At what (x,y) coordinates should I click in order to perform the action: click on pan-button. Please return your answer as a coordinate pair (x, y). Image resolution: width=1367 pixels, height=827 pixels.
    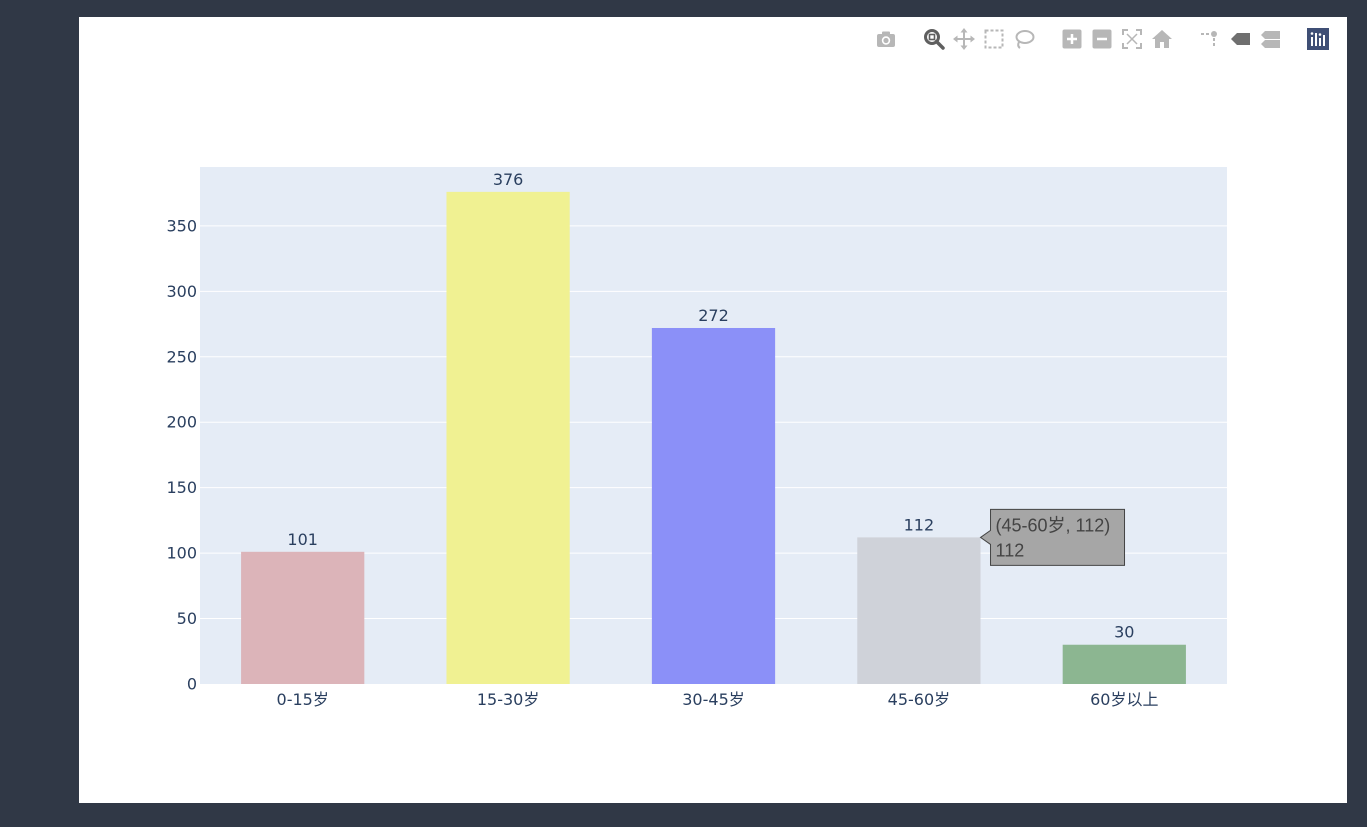
    Looking at the image, I should click on (964, 39).